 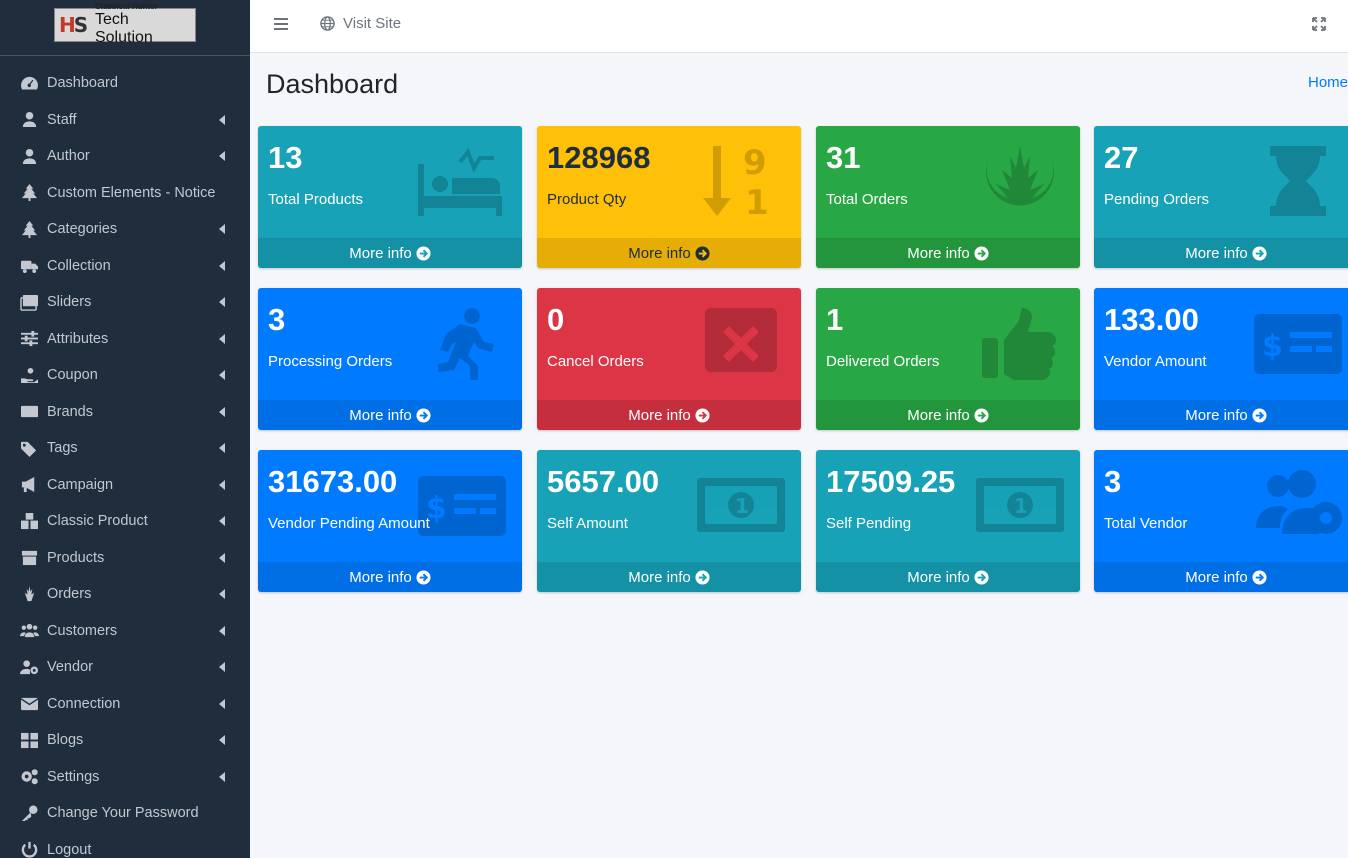 I want to click on sidebar-item-sliders: Sliders, so click(x=125, y=302).